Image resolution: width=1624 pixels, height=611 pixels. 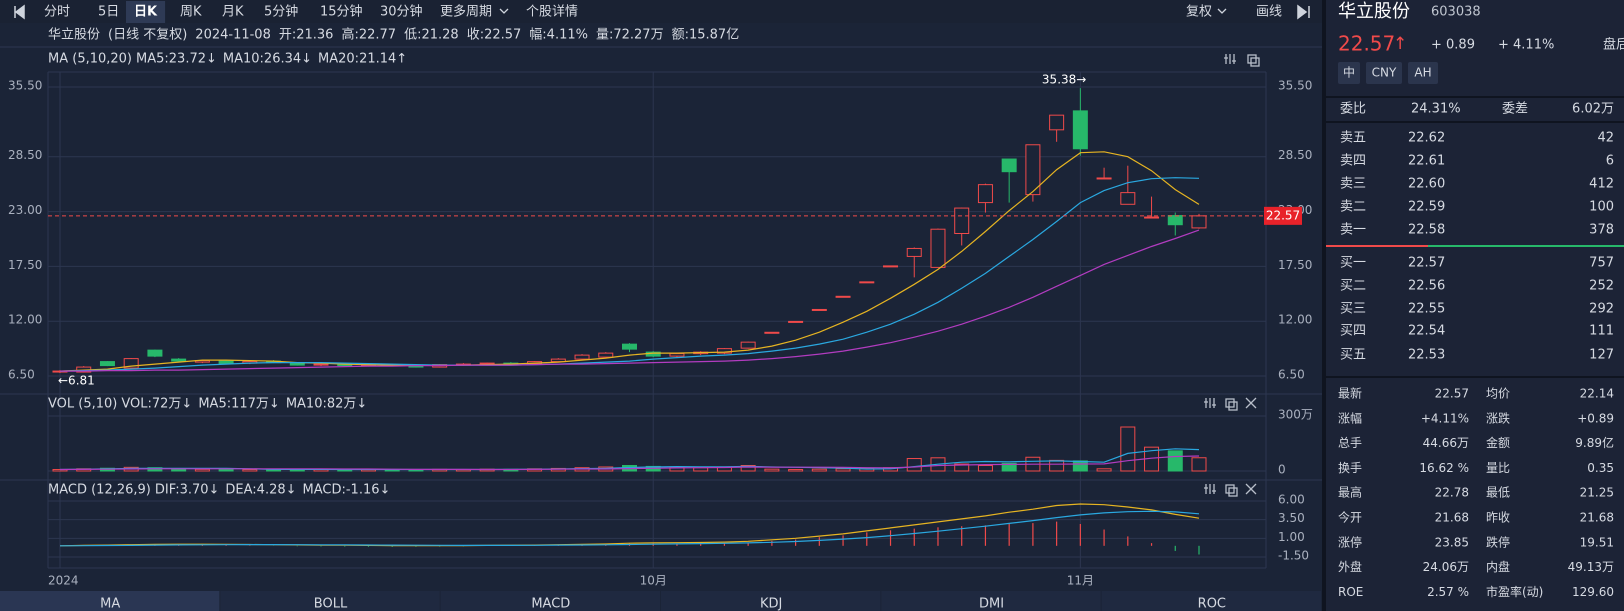 What do you see at coordinates (1350, 592) in the screenshot?
I see `stat-label: ROE` at bounding box center [1350, 592].